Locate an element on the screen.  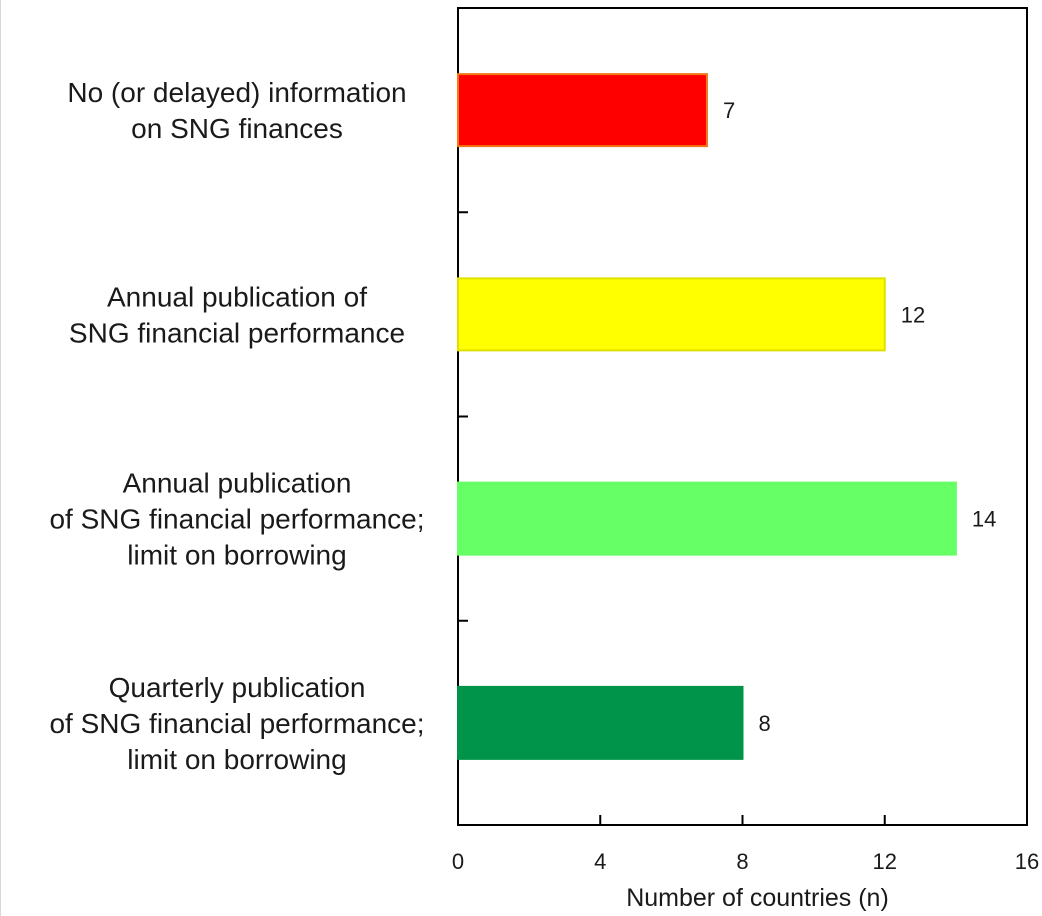
x-tick-label-4: 4 is located at coordinates (600, 861).